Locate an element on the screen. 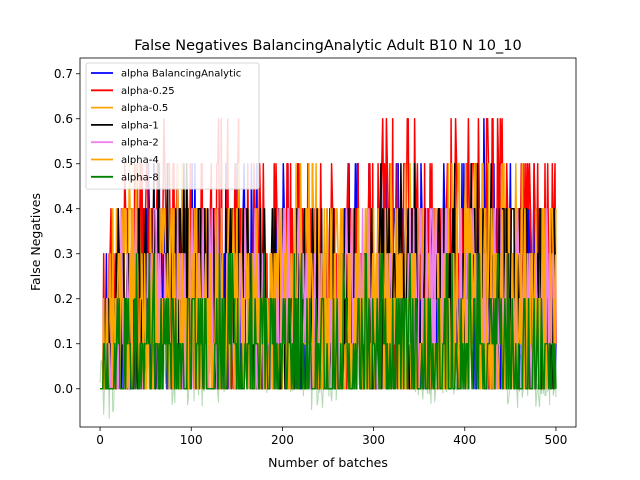 The width and height of the screenshot is (640, 480). y-axis-label: False Negatives is located at coordinates (35, 242).